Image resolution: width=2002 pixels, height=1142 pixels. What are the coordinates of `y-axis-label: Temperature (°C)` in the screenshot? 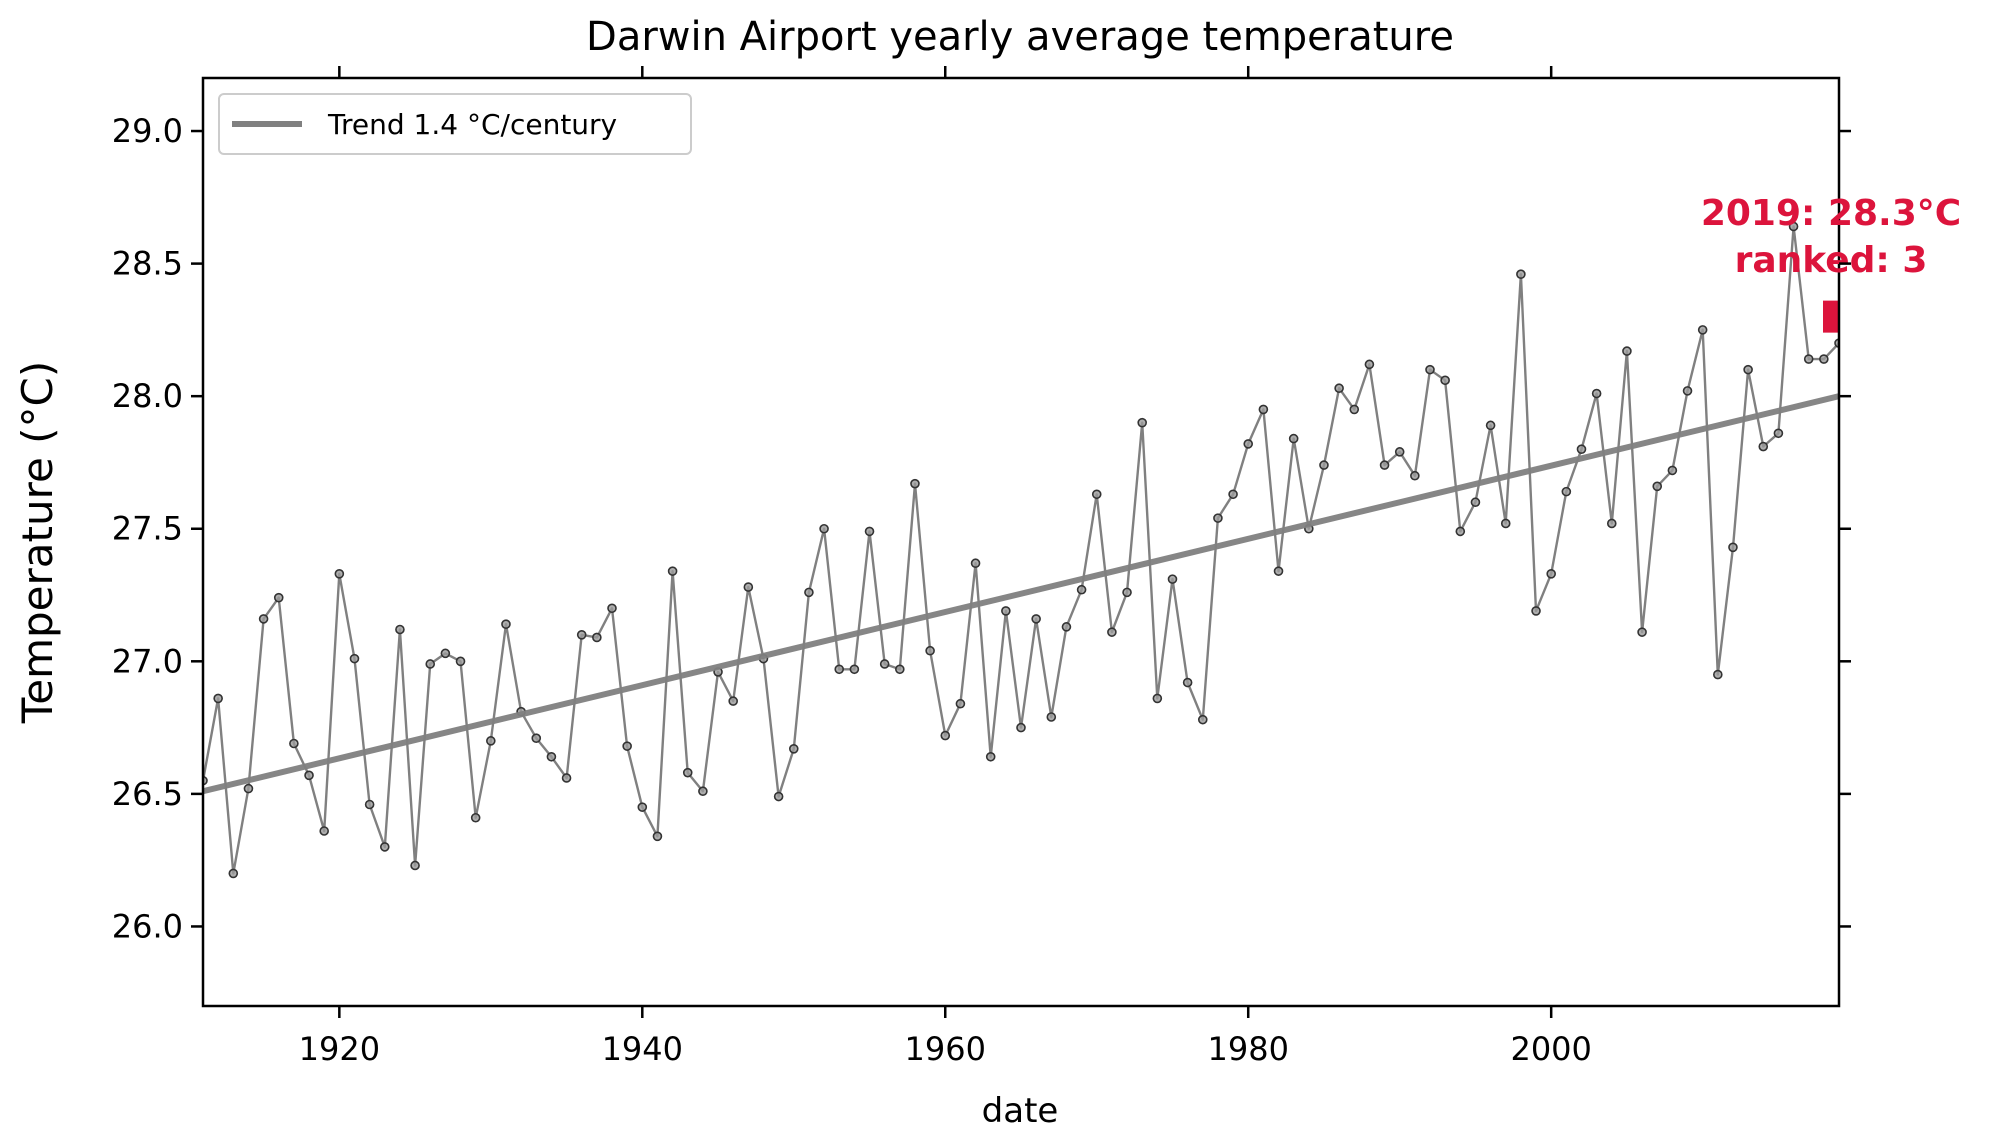 It's located at (37, 543).